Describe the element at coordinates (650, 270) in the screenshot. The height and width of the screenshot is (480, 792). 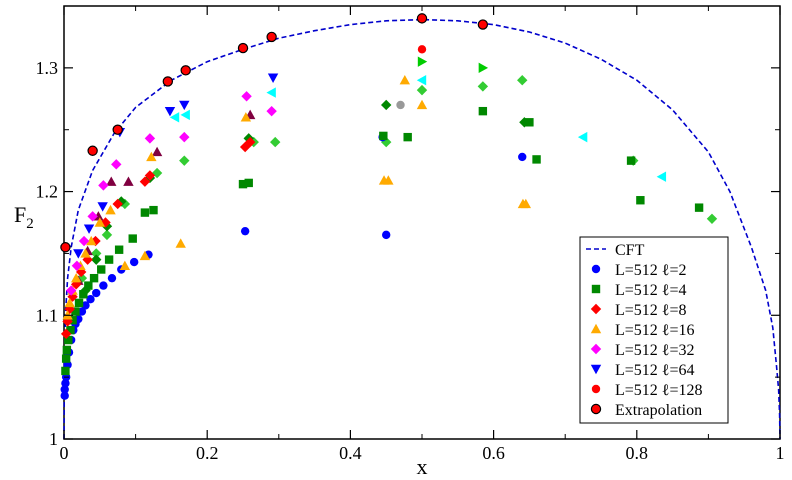
I see `legend-label: L=512 ℓ=2` at that location.